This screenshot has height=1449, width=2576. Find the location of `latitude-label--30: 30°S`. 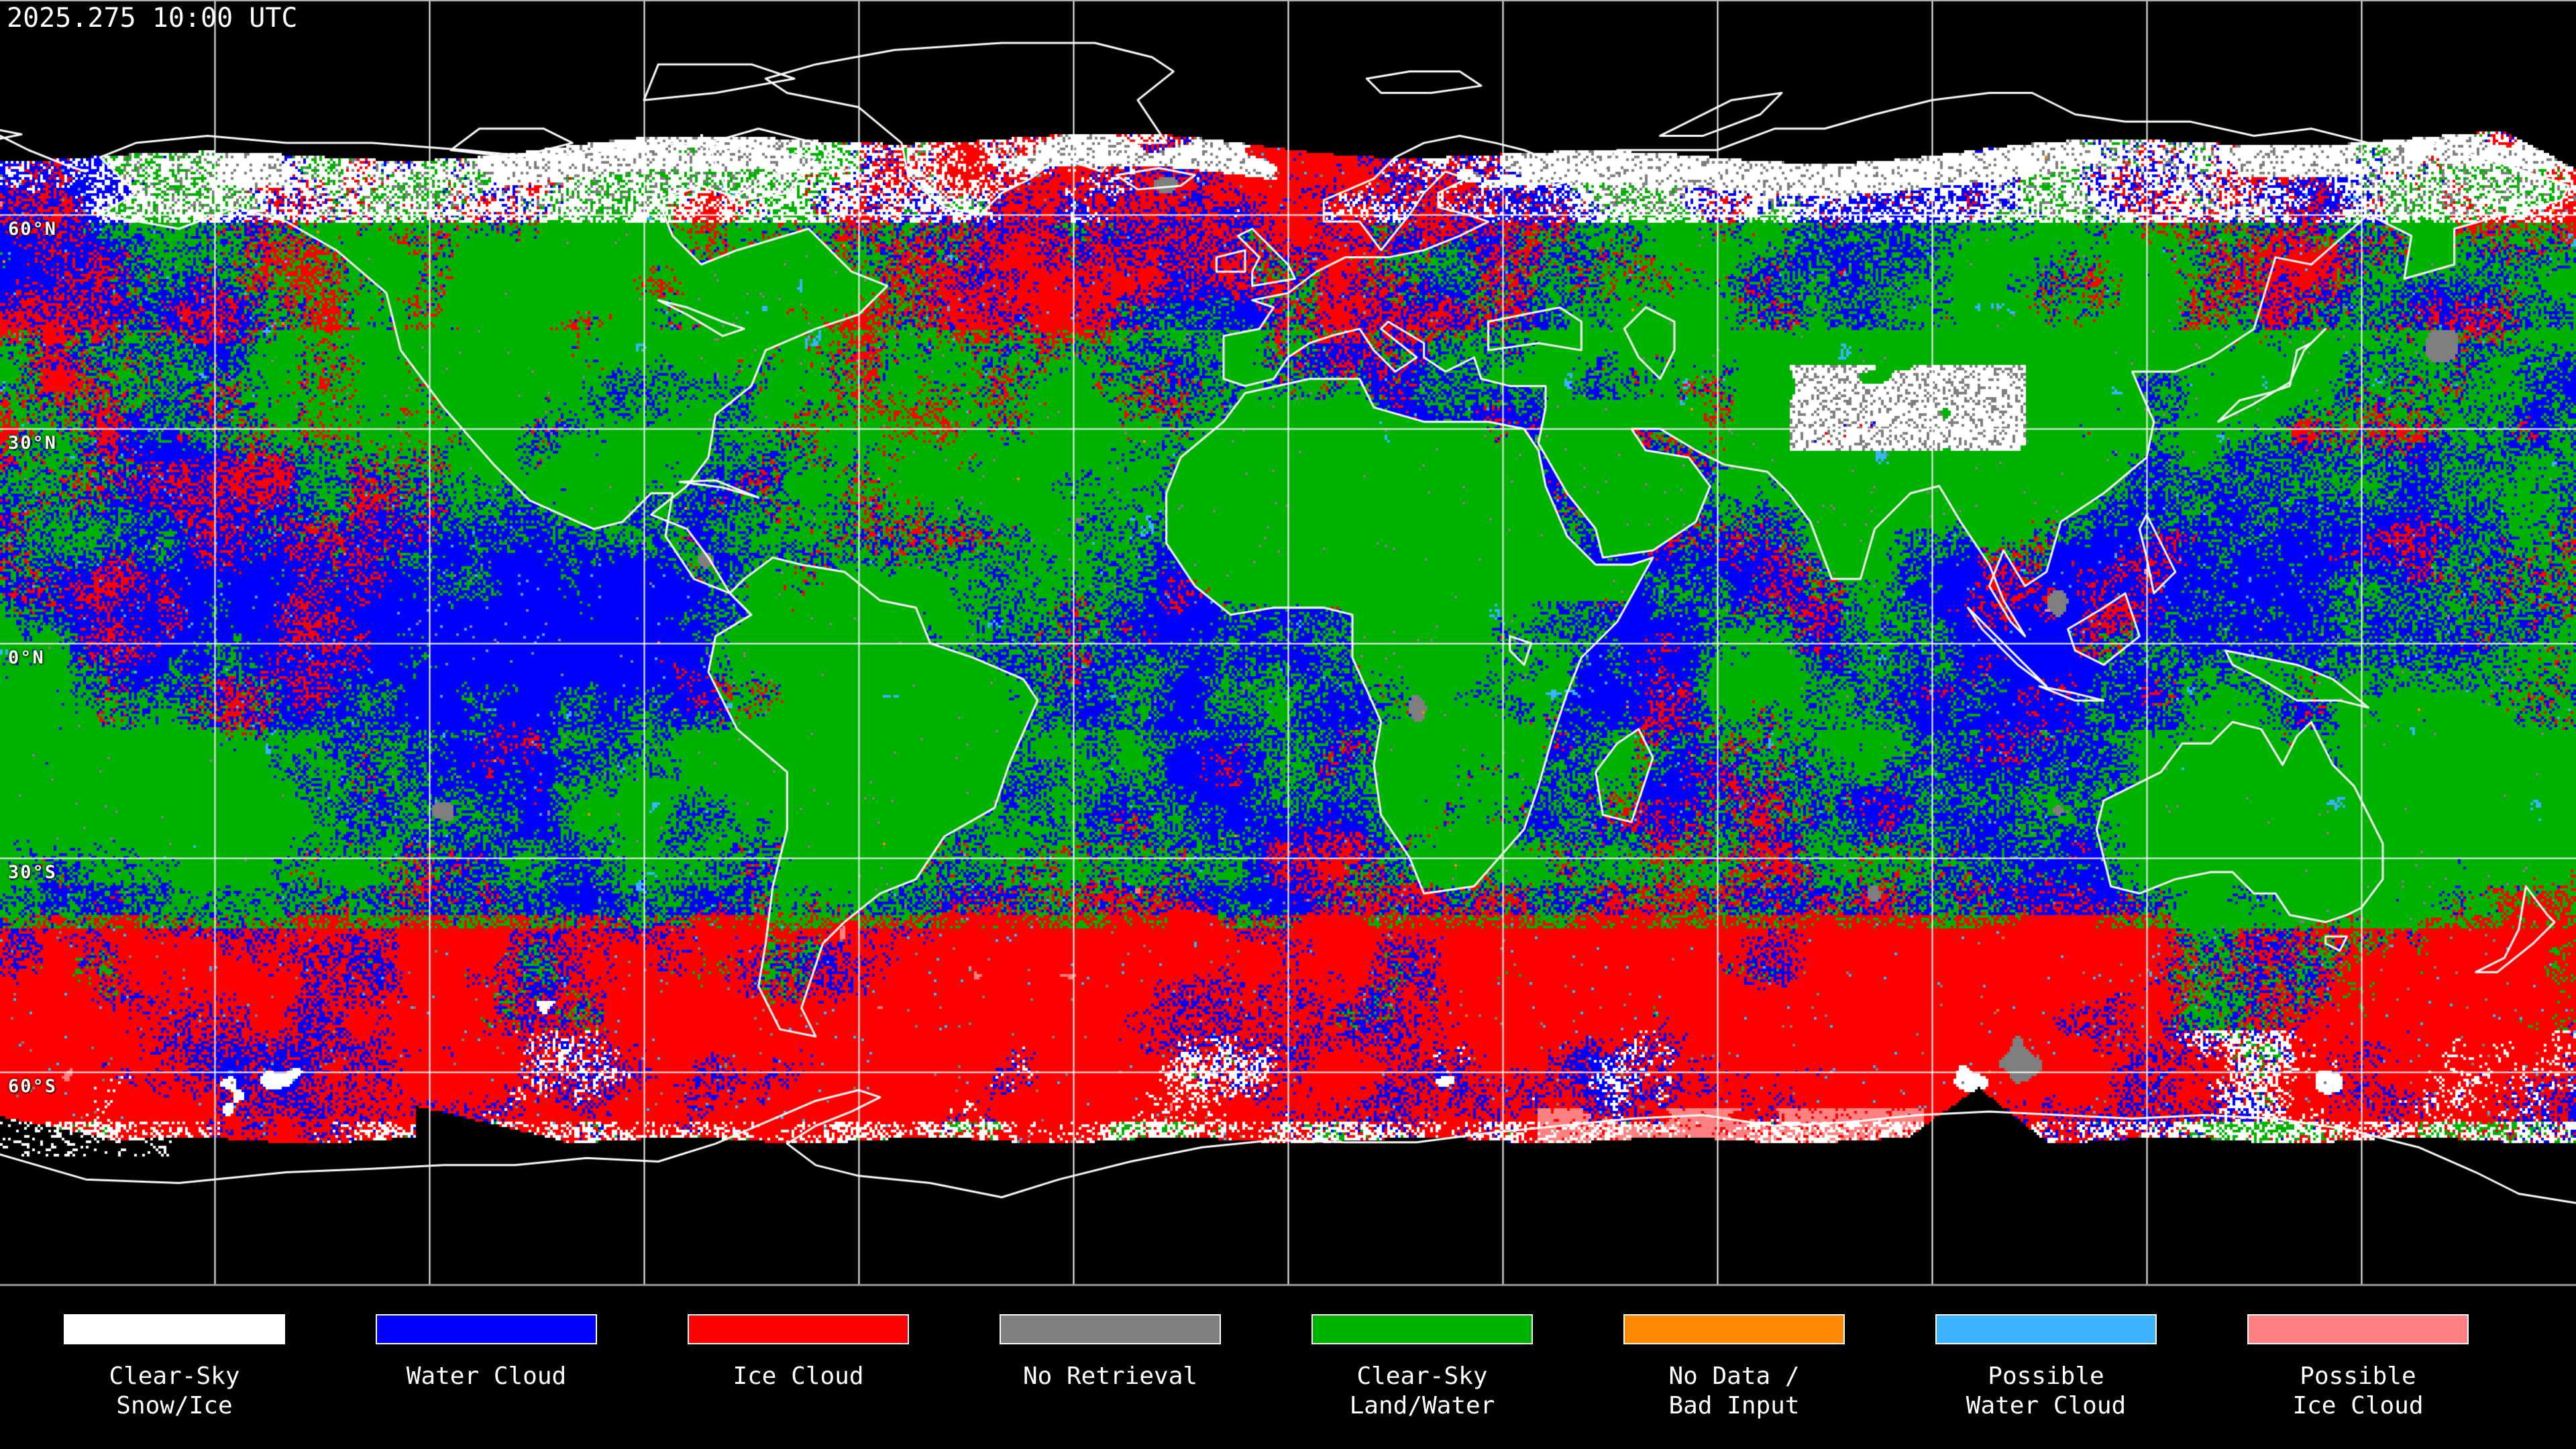

latitude-label--30: 30°S is located at coordinates (33, 872).